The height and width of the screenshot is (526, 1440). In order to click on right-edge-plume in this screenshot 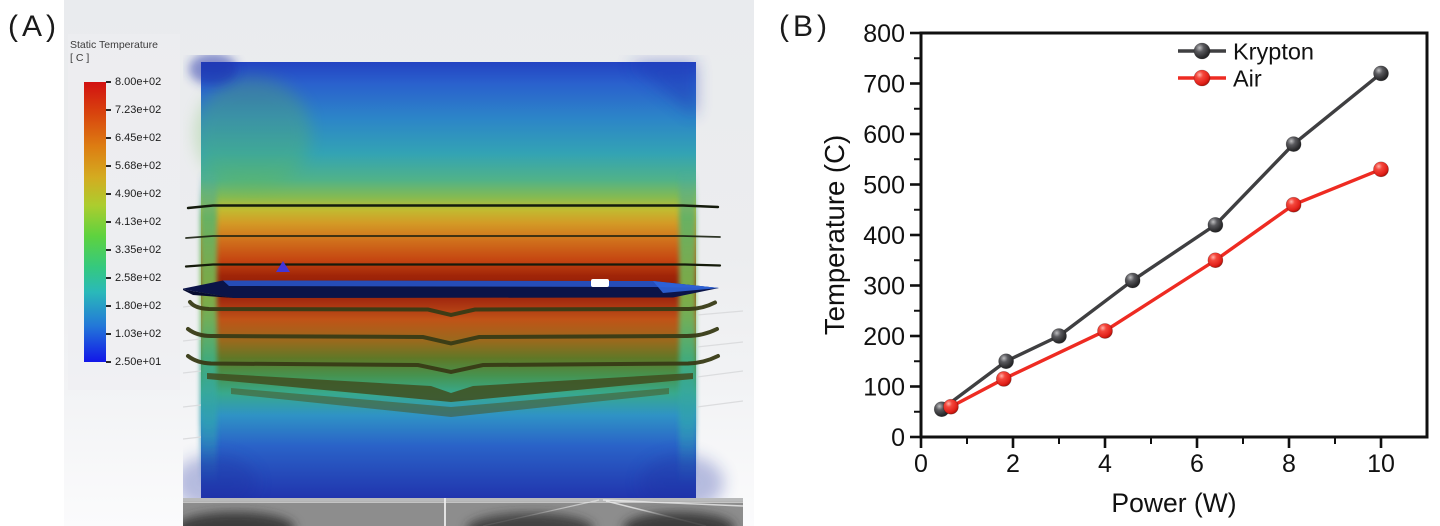, I will do `click(687, 327)`.